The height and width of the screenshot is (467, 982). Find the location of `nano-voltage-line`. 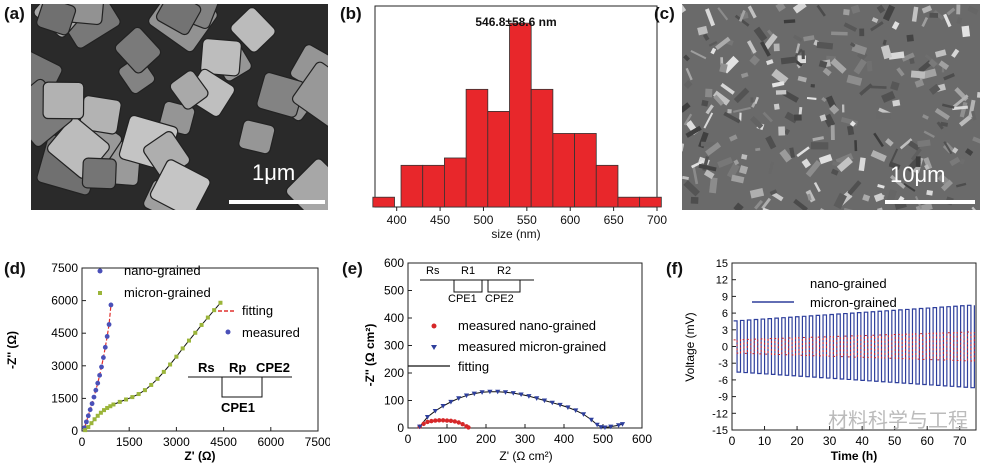

nano-voltage-line is located at coordinates (854, 346).